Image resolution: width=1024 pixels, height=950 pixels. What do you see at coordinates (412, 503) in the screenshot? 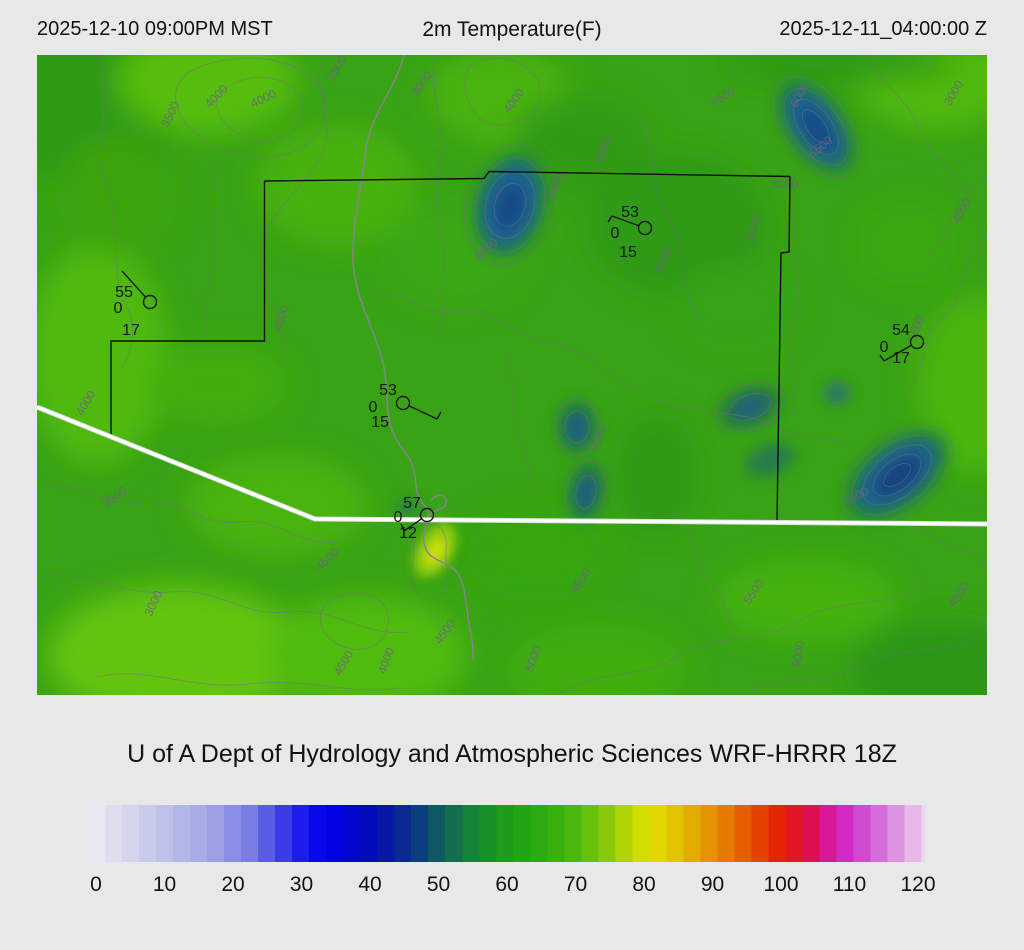
I see `station-temp-value: 57` at bounding box center [412, 503].